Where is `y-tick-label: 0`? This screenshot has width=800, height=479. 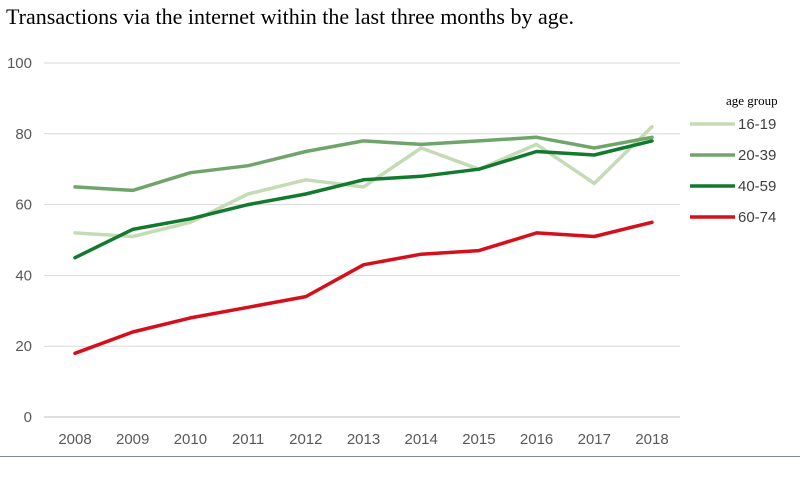
y-tick-label: 0 is located at coordinates (28, 417).